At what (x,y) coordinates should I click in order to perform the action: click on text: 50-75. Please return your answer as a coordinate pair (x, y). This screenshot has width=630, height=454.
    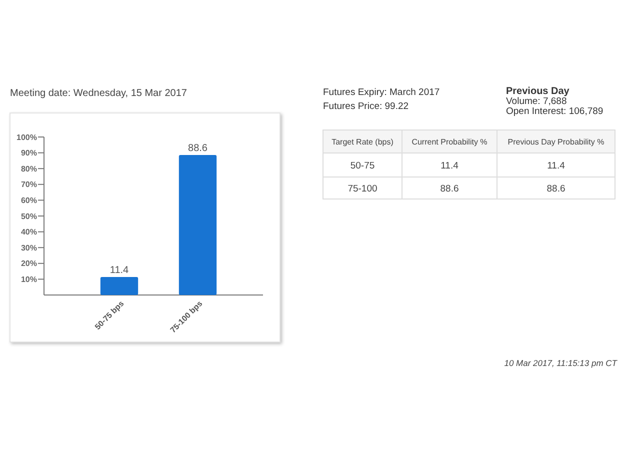
    Looking at the image, I should click on (362, 166).